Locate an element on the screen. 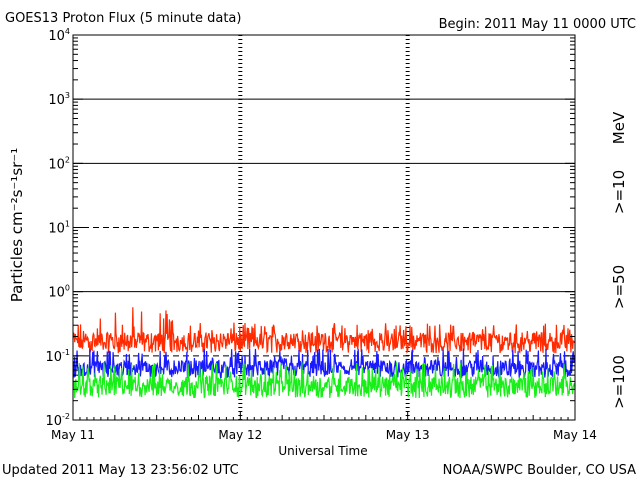  y-tick-exponent: 1 is located at coordinates (67, 224).